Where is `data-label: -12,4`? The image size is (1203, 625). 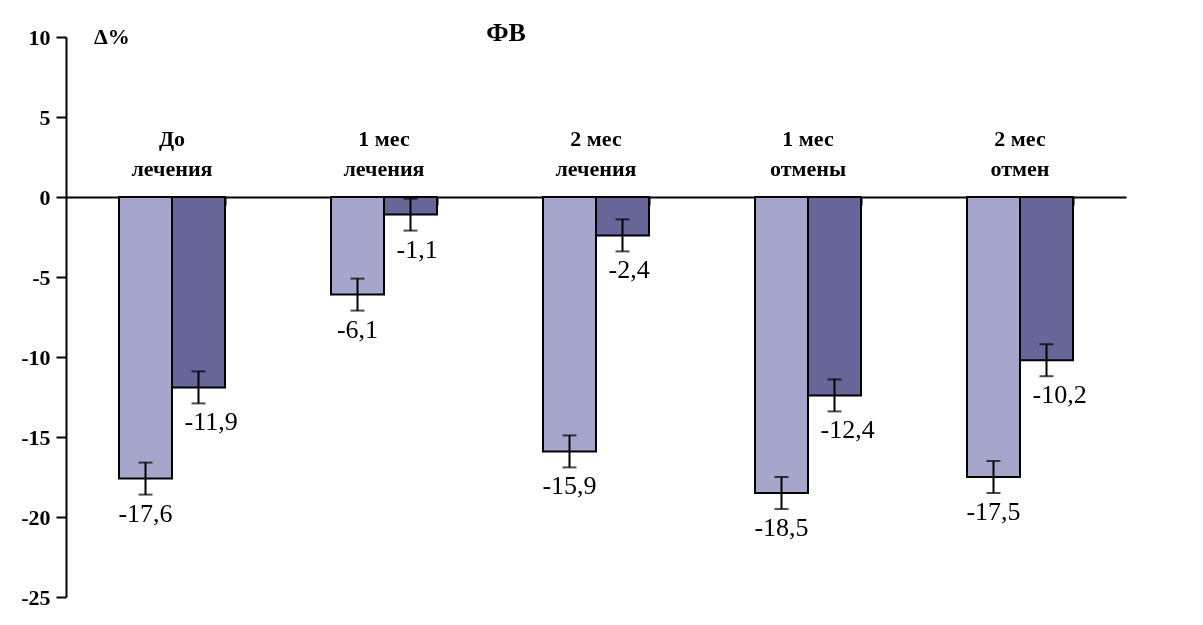 data-label: -12,4 is located at coordinates (847, 430).